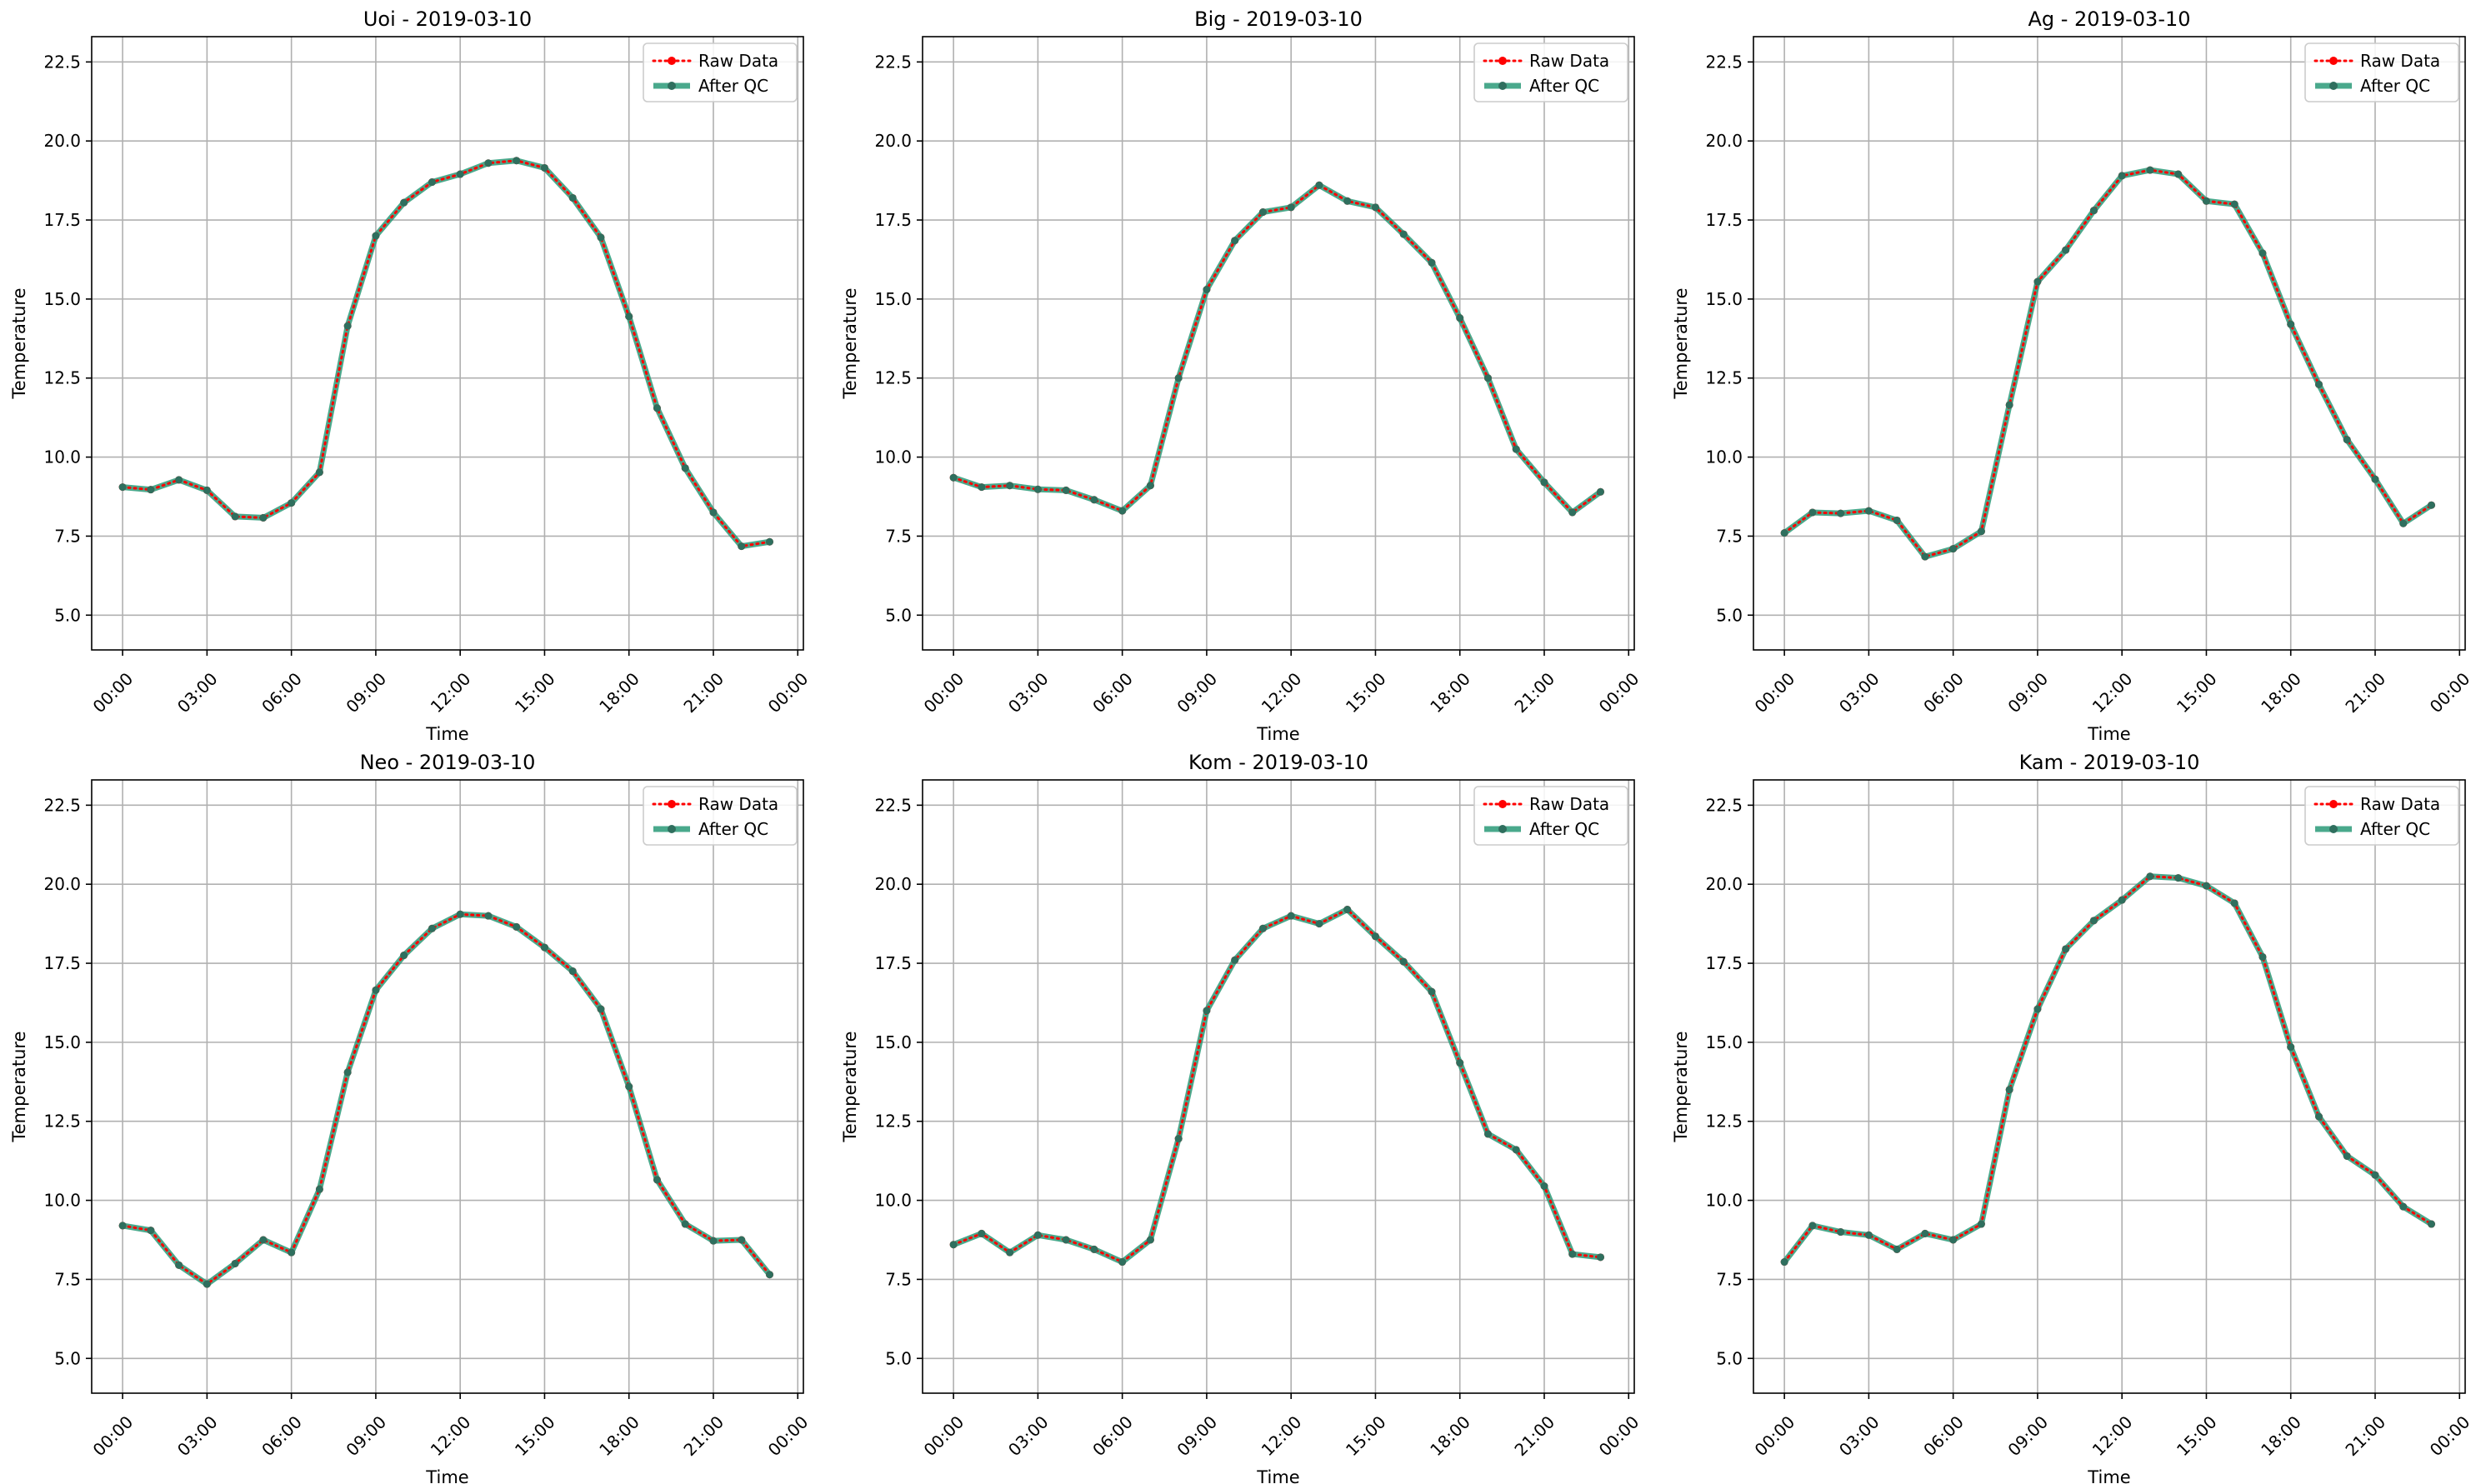 The height and width of the screenshot is (1484, 2486). What do you see at coordinates (1279, 343) in the screenshot?
I see `axes-frame` at bounding box center [1279, 343].